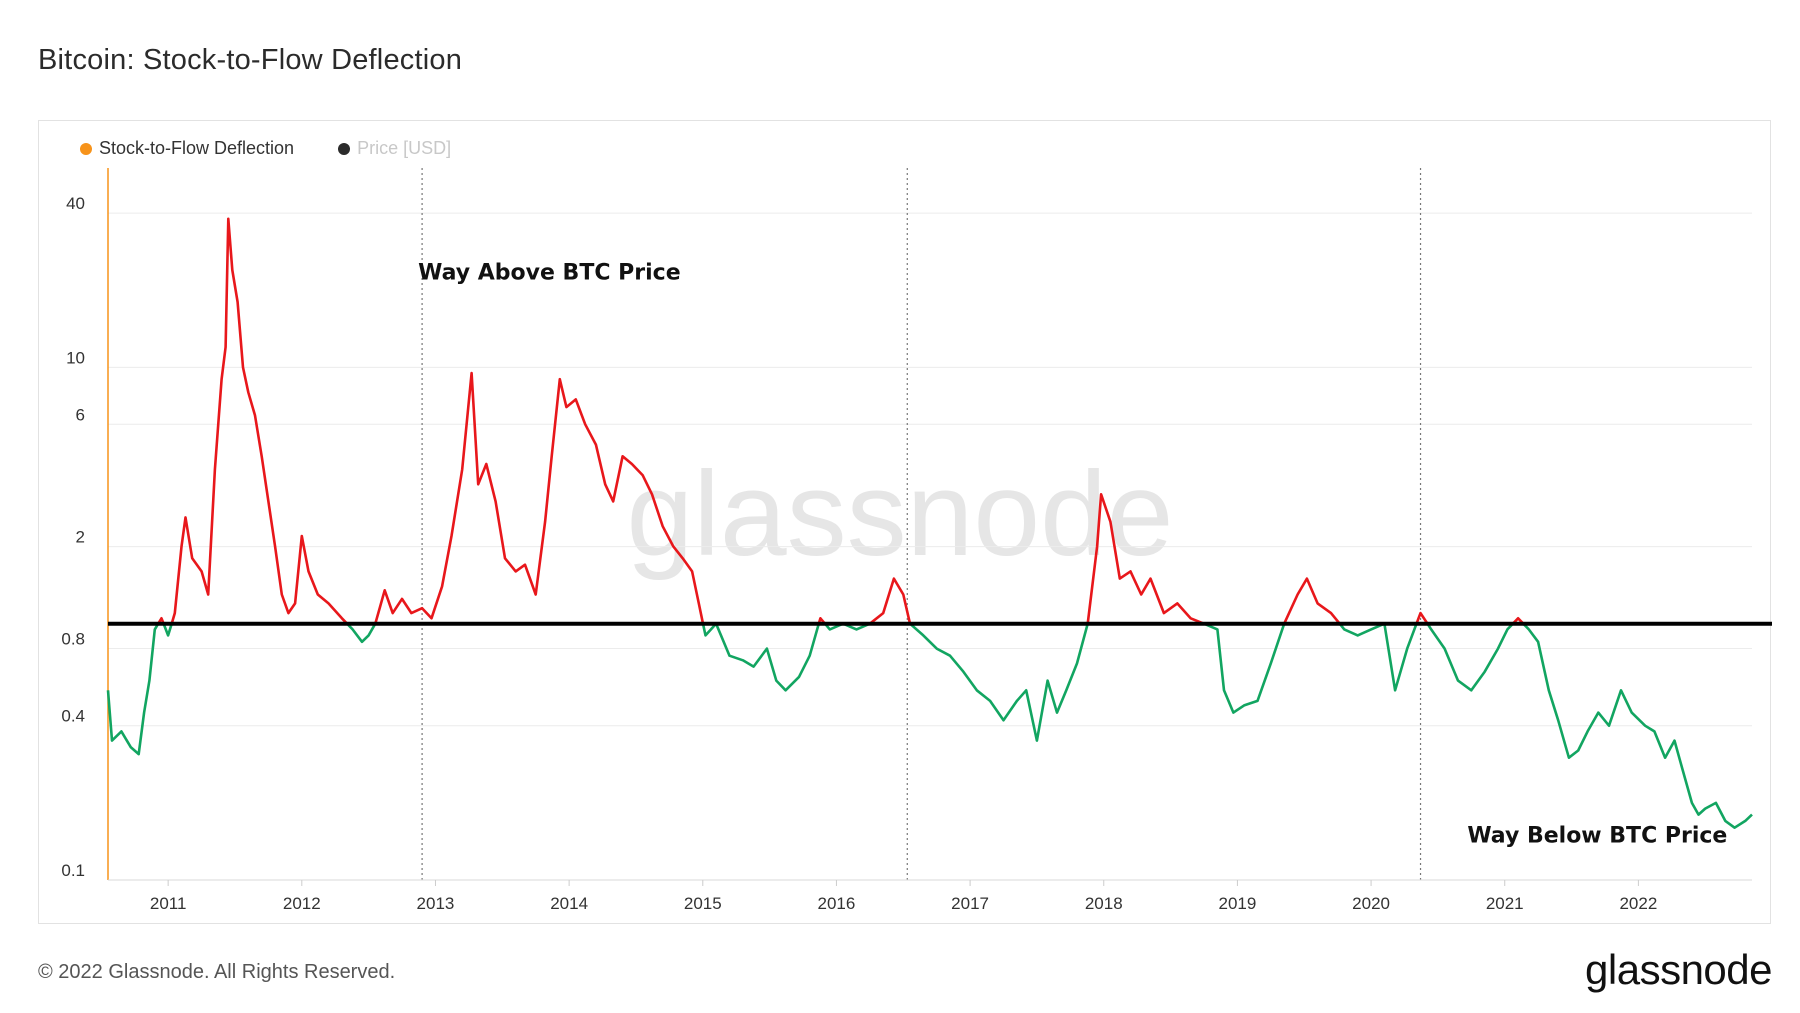 The image size is (1800, 1013). Describe the element at coordinates (168, 903) in the screenshot. I see `x-tick-label: 2011` at that location.